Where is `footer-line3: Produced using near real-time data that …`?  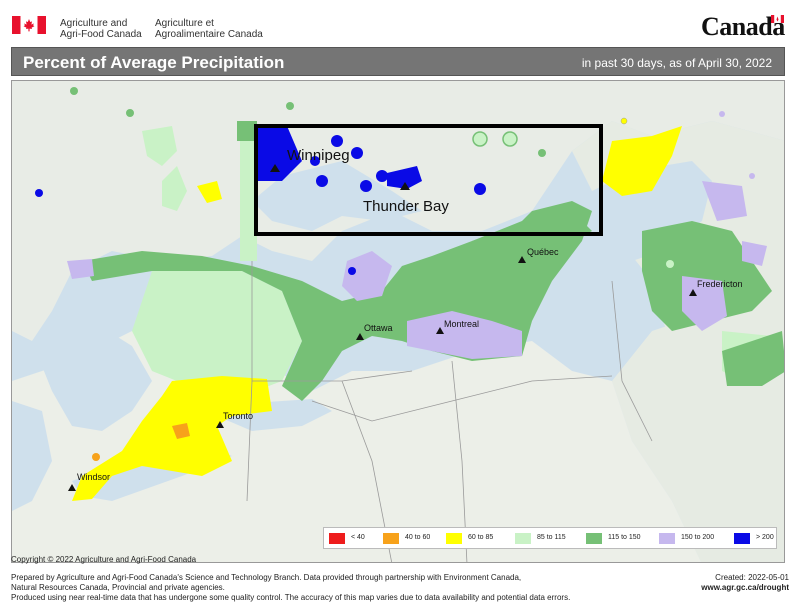
footer-line3: Produced using near real-time data that … is located at coordinates (291, 597).